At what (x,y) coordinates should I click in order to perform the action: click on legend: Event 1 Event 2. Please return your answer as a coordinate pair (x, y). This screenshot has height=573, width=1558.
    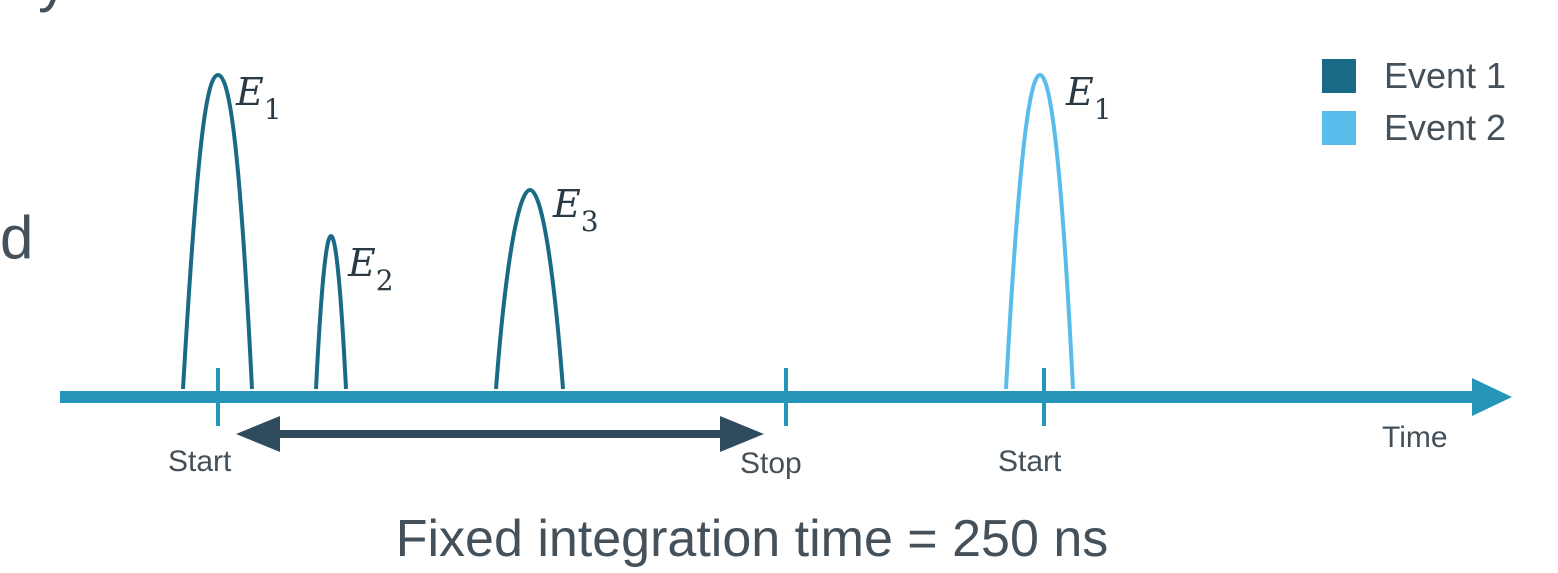
    Looking at the image, I should click on (1414, 102).